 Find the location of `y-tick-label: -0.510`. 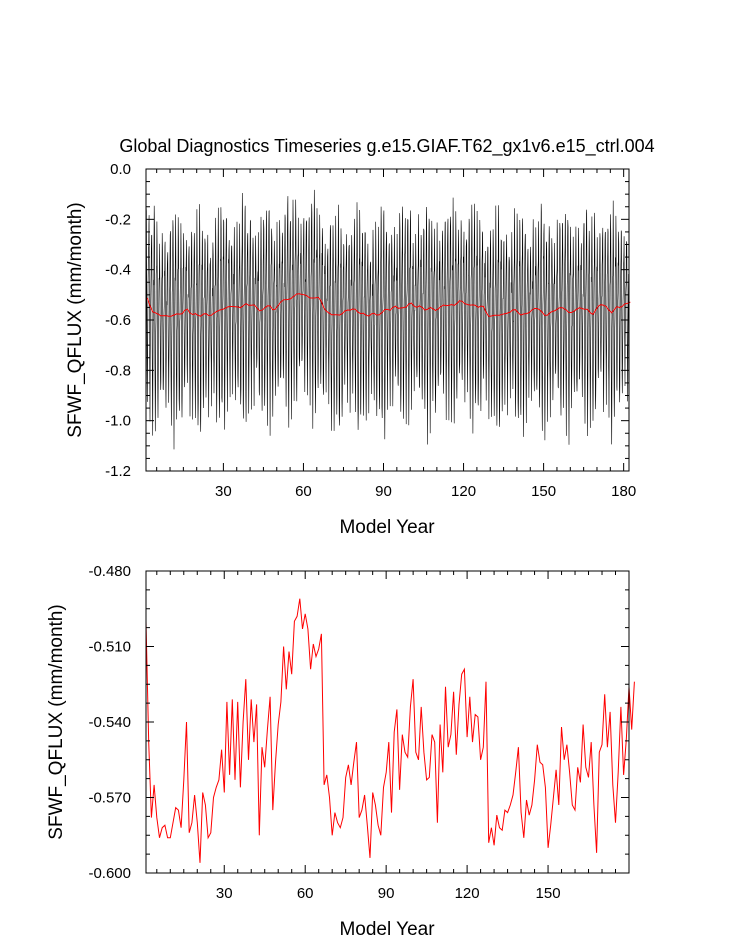

y-tick-label: -0.510 is located at coordinates (109, 647).